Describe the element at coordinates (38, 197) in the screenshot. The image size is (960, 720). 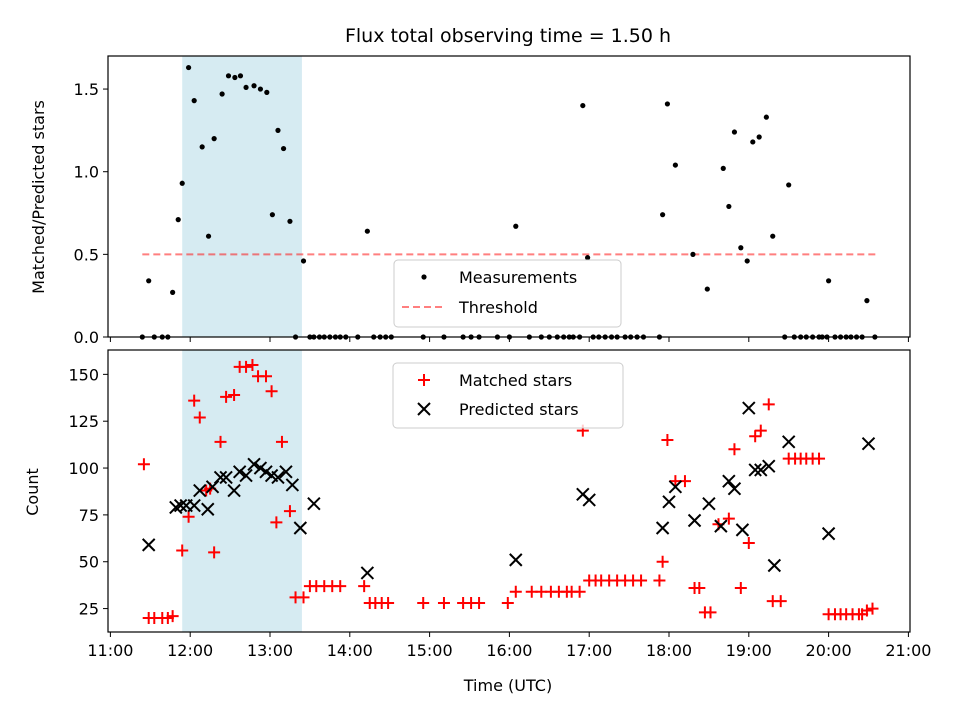
I see `top-y-axis-label: Matched/Predicted stars` at that location.